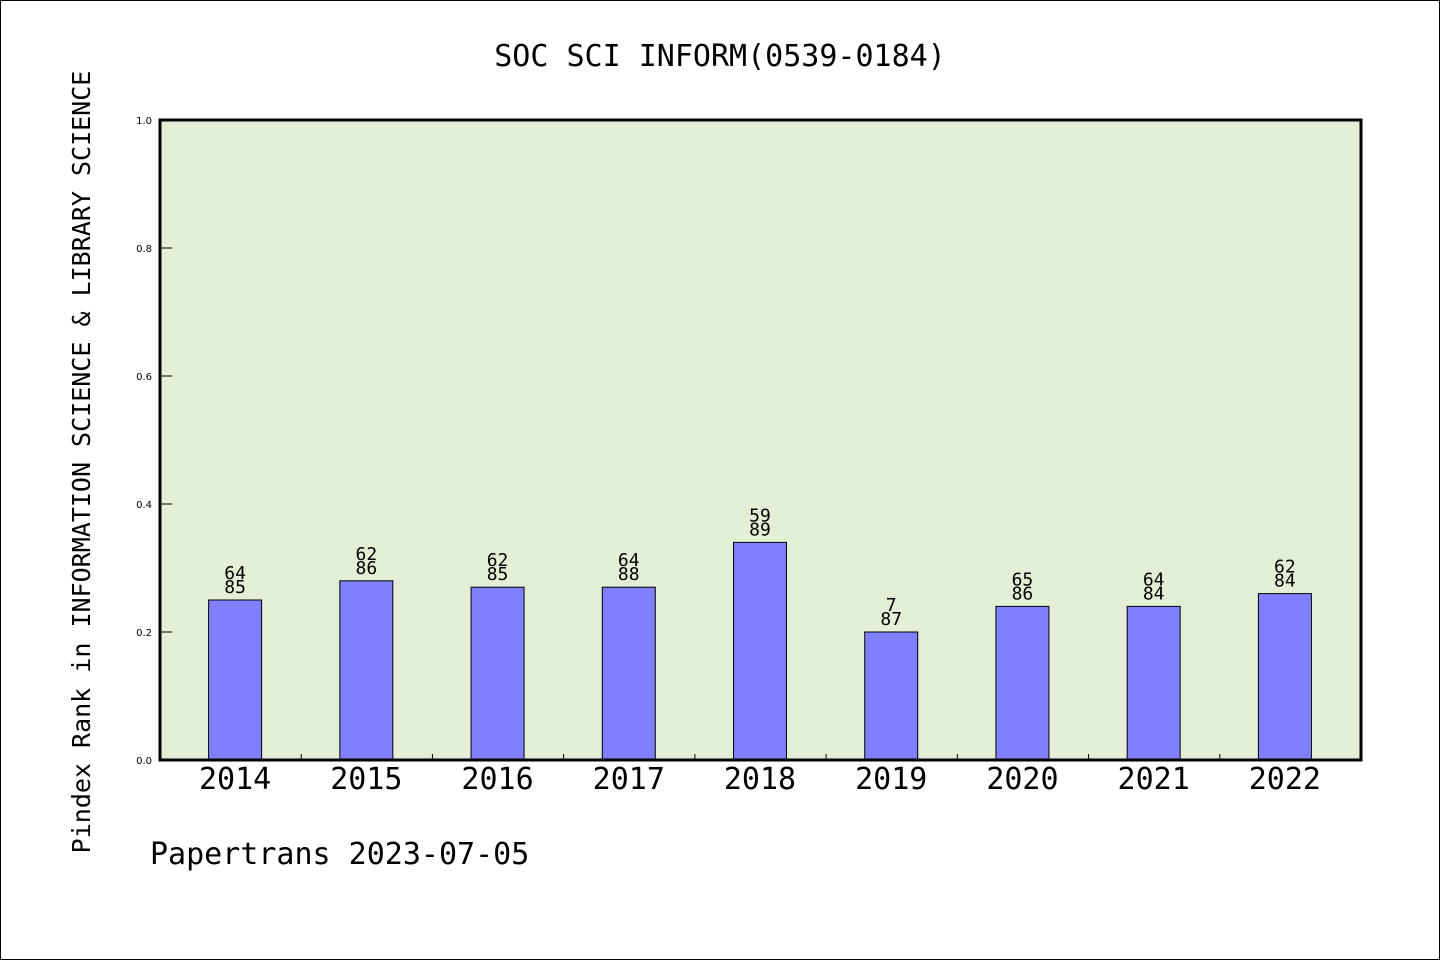  I want to click on y-tick-label: 0.8, so click(144, 249).